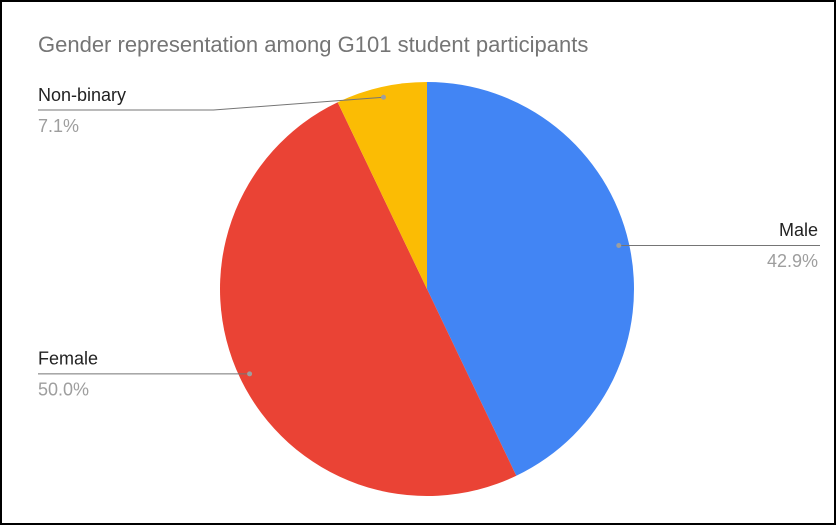 The image size is (836, 525). I want to click on slice-label: Female, so click(68, 359).